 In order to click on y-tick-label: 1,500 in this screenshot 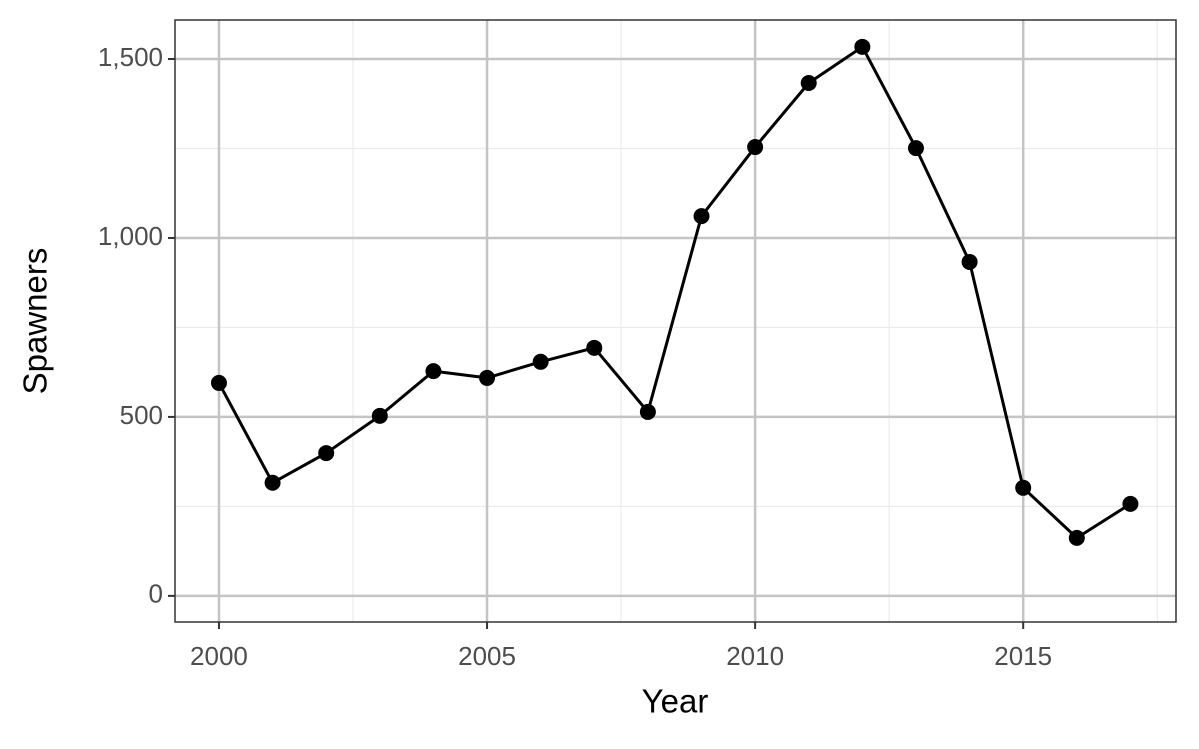, I will do `click(130, 57)`.